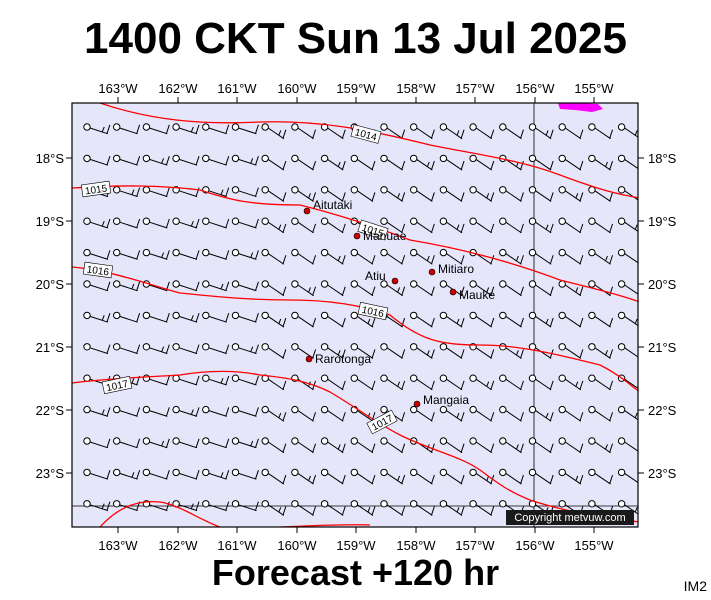 This screenshot has width=711, height=600. Describe the element at coordinates (432, 272) in the screenshot. I see `place-marker-mitiaro` at that location.